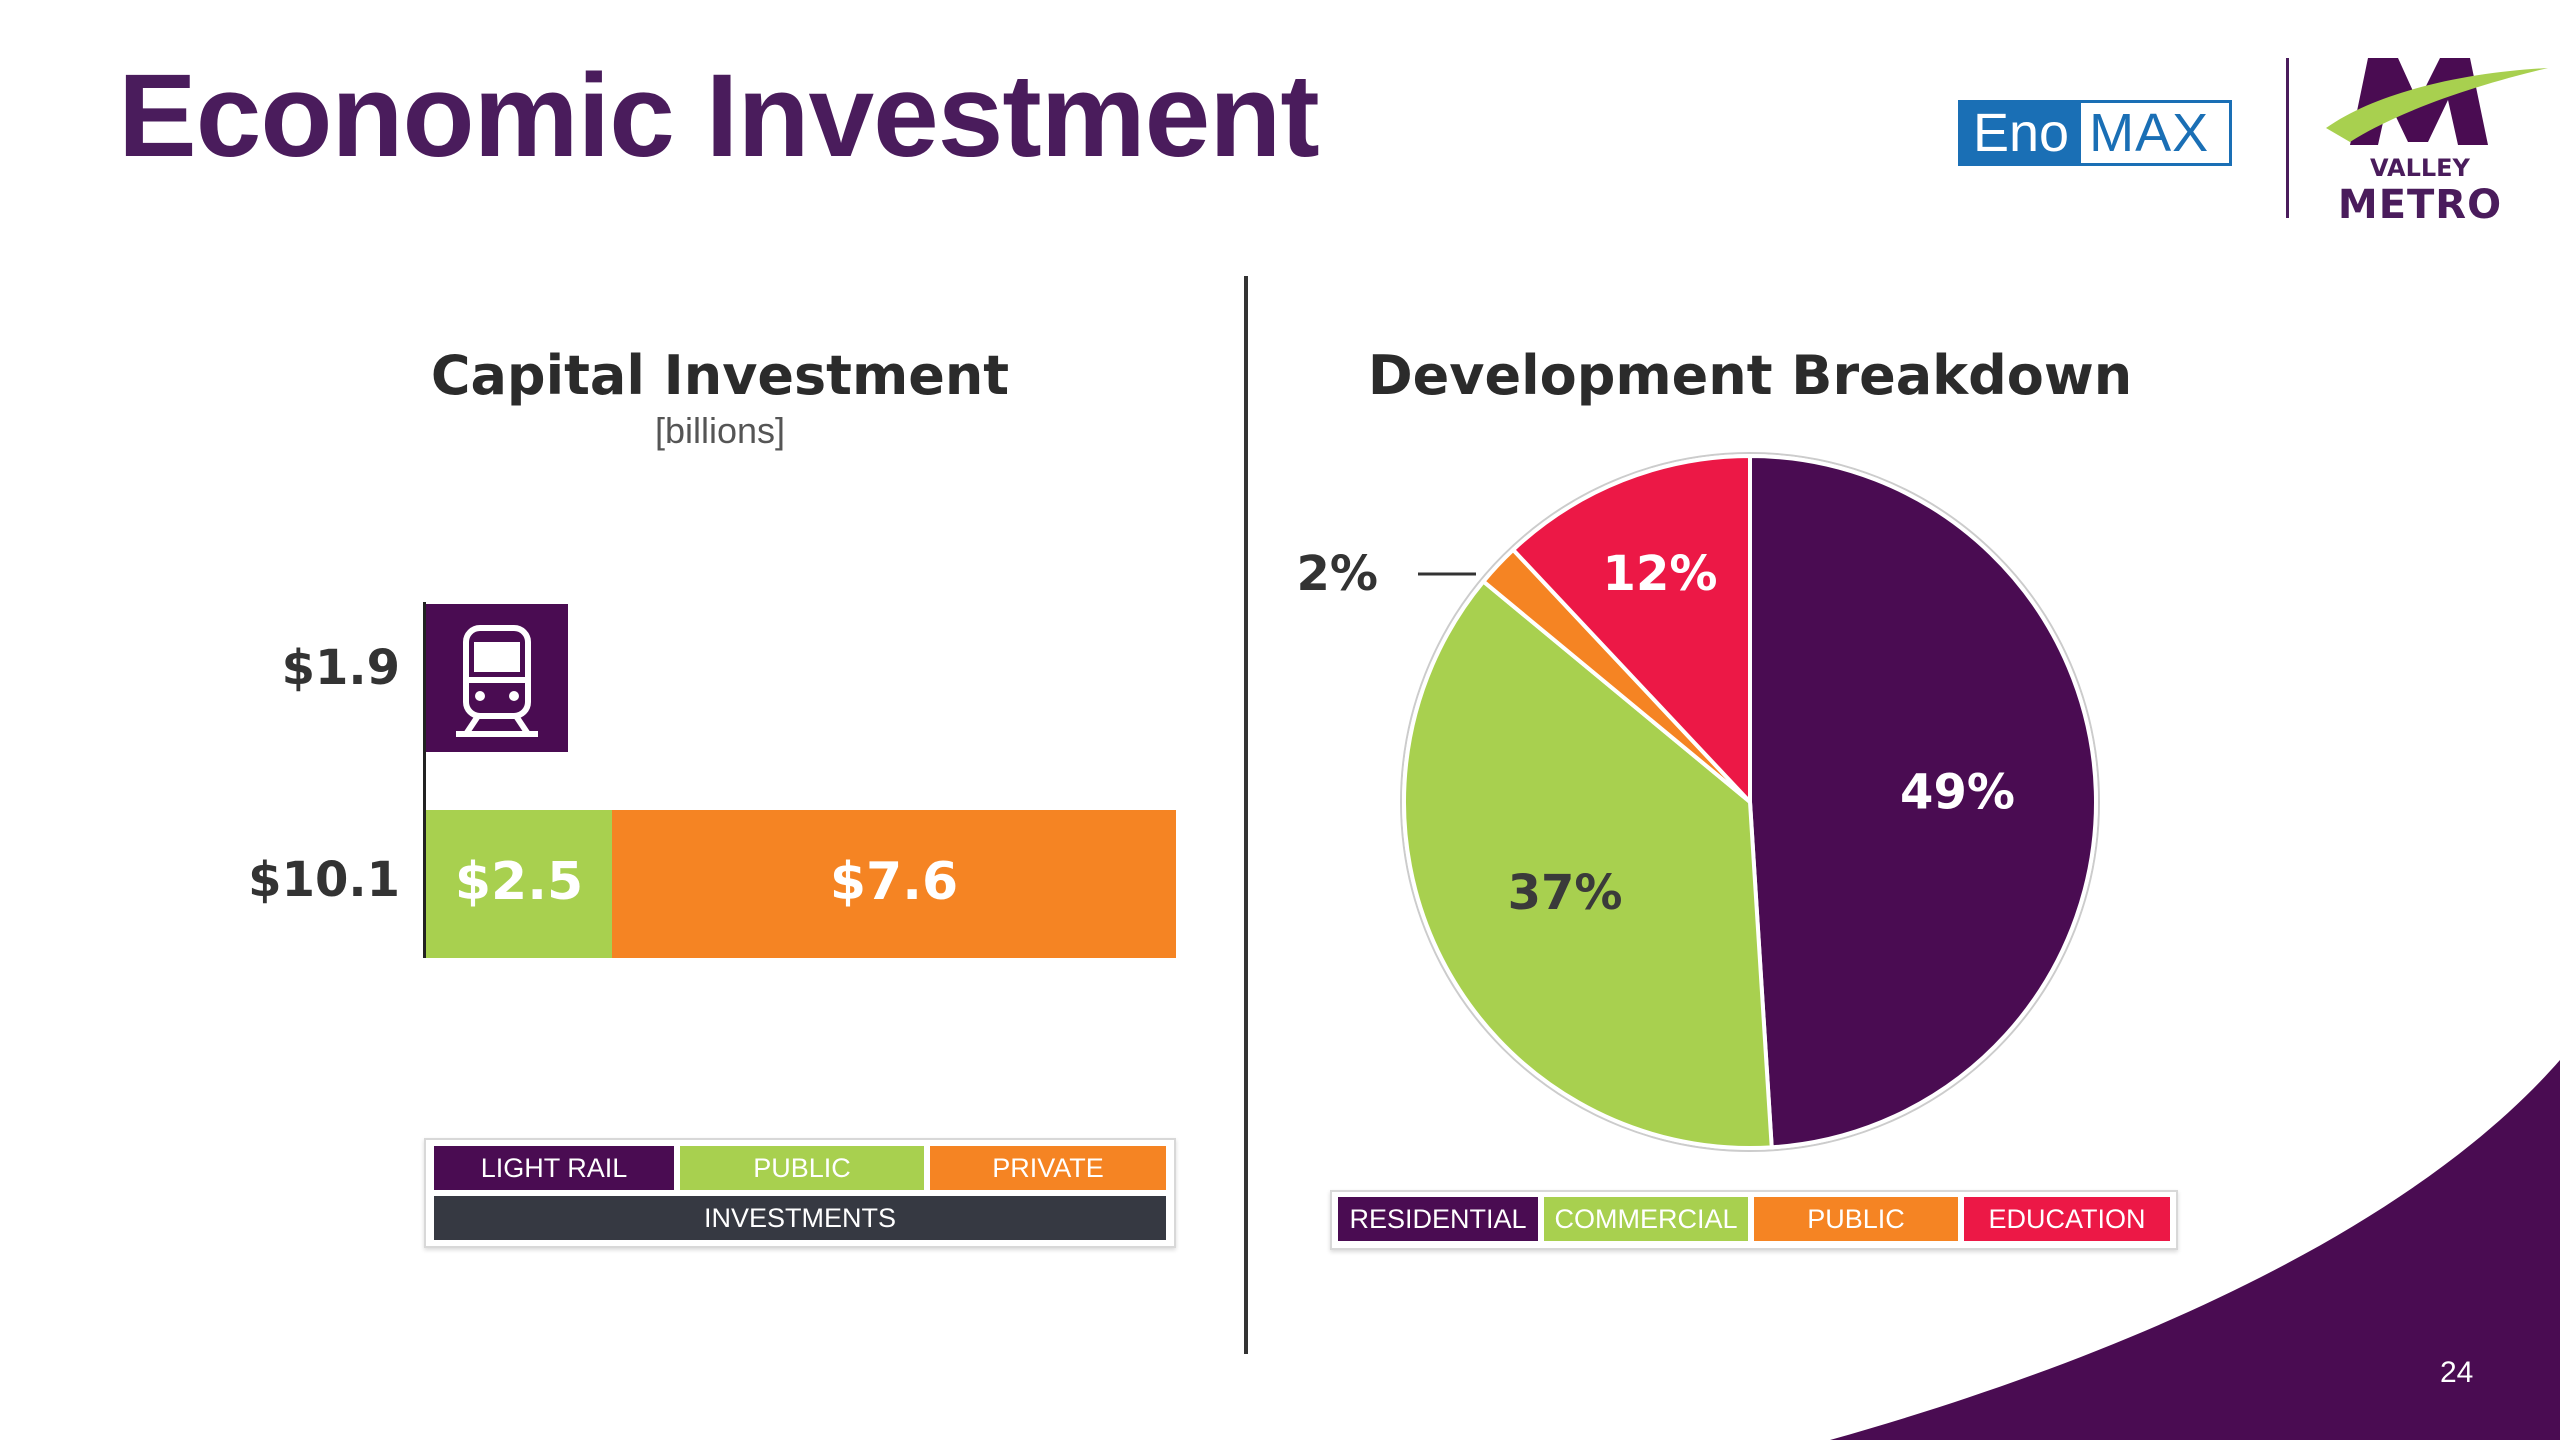 This screenshot has width=2560, height=1440. What do you see at coordinates (2149, 133) in the screenshot?
I see `enomax-logo-max-text: MAX` at bounding box center [2149, 133].